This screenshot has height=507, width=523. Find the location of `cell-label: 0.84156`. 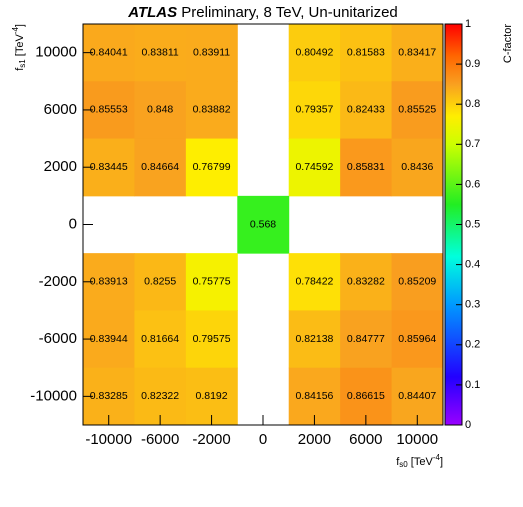

cell-label: 0.84156 is located at coordinates (314, 396).